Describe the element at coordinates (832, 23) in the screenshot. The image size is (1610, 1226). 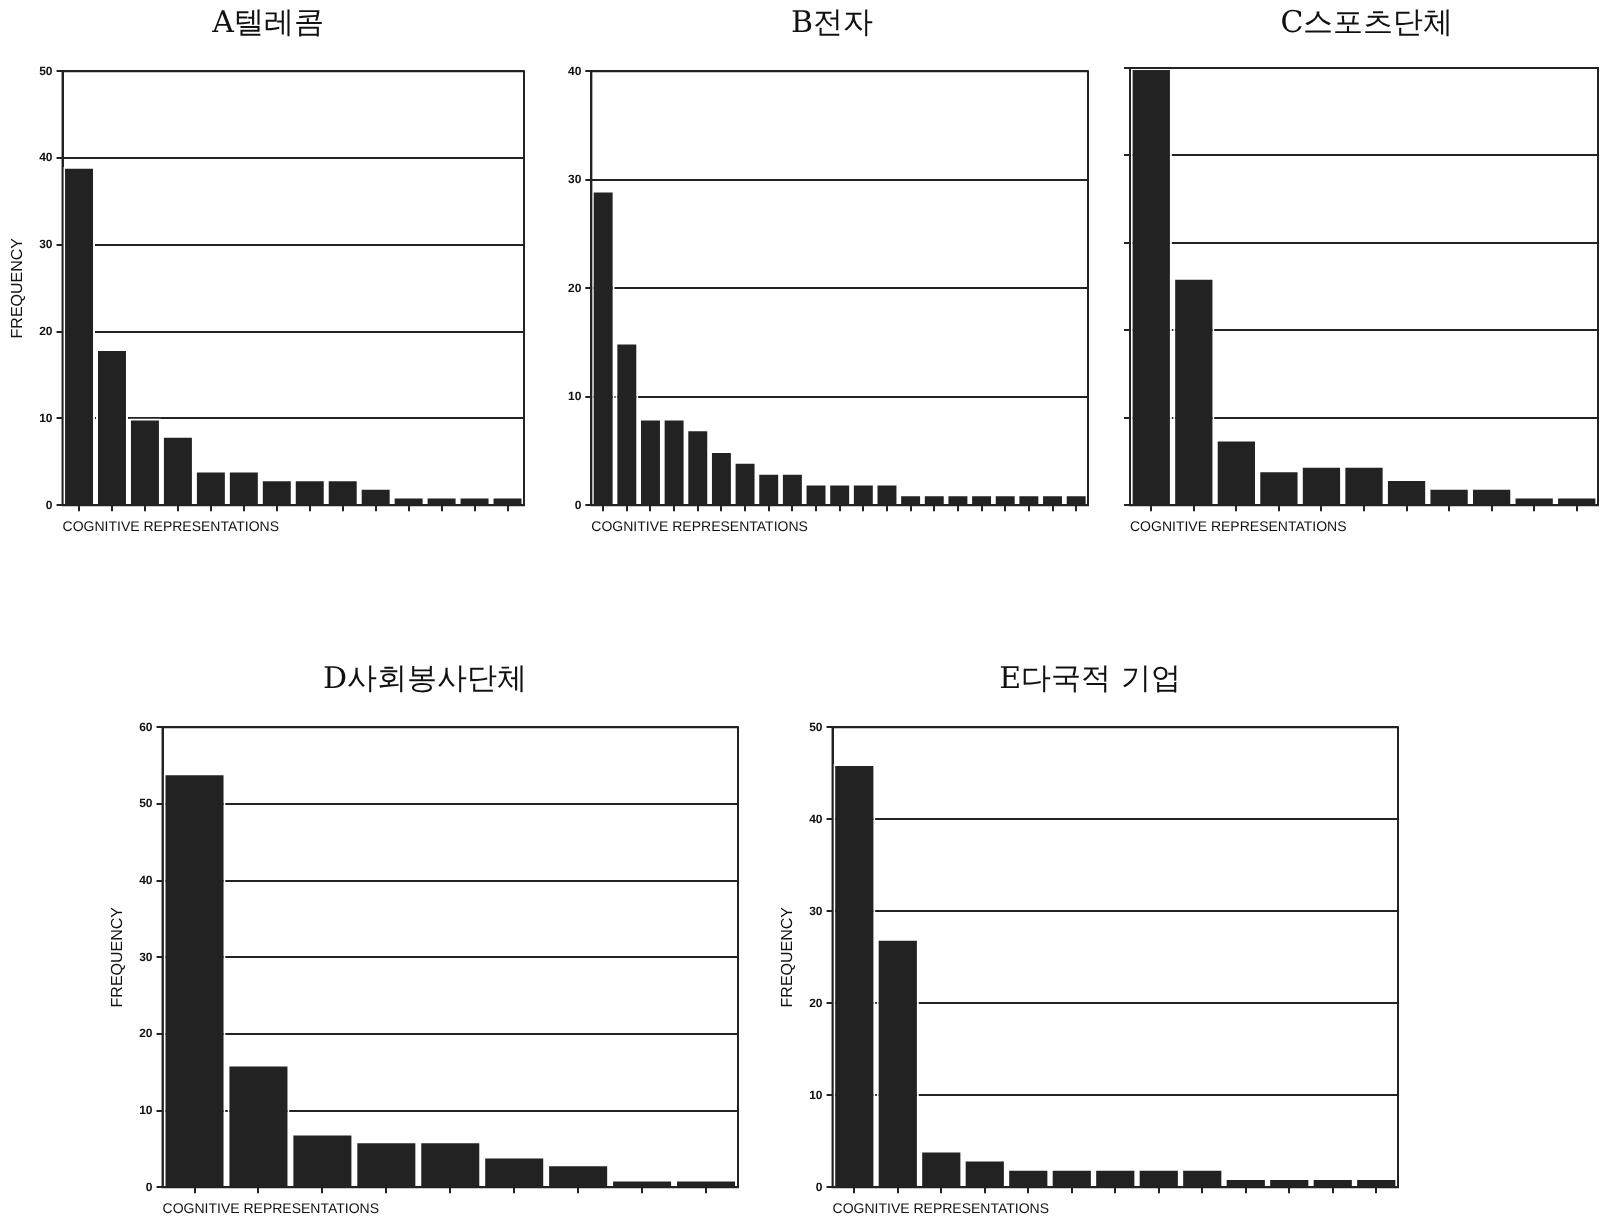
I see `chart-title: B전자` at that location.